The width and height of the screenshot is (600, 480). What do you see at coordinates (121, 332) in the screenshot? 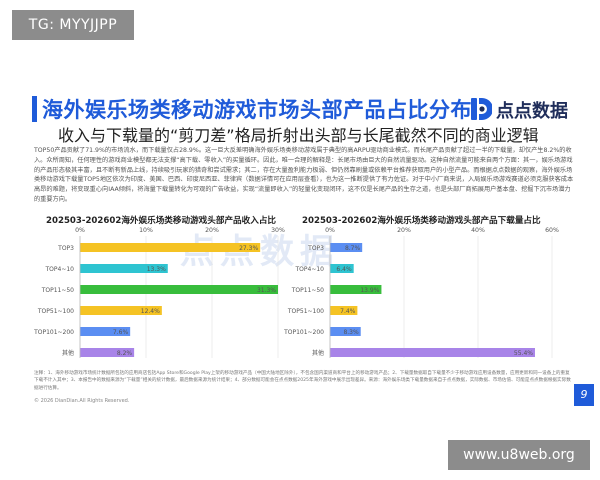
I see `revenue-value-label: 7.6%` at bounding box center [121, 332].